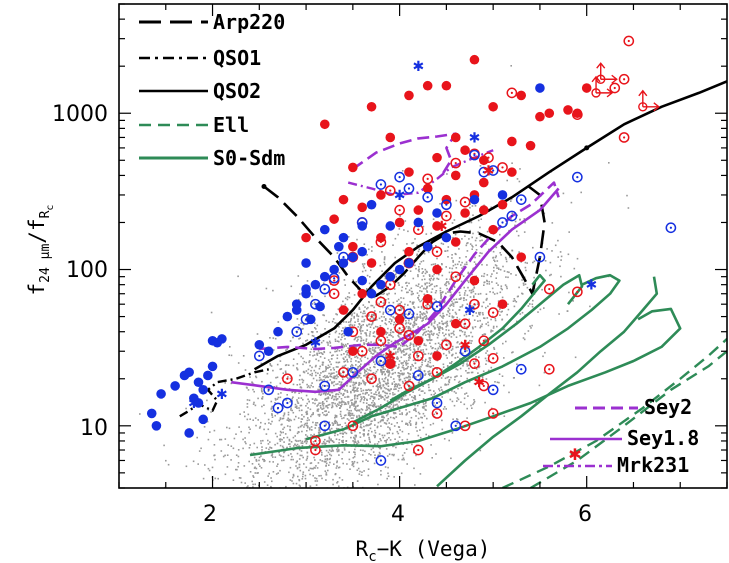 The height and width of the screenshot is (563, 729). What do you see at coordinates (381, 340) in the screenshot?
I see `red-open-point-center` at bounding box center [381, 340].